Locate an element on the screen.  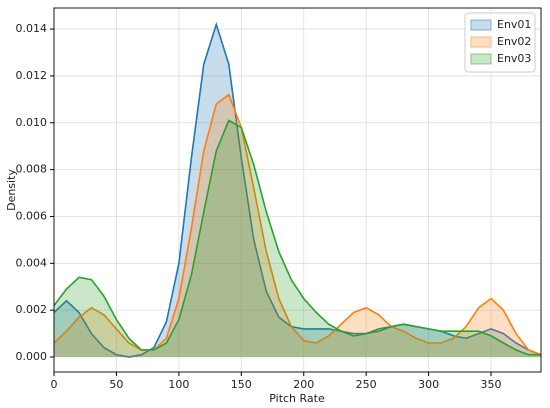
x-axis-label: Pitch Rate is located at coordinates (297, 398).